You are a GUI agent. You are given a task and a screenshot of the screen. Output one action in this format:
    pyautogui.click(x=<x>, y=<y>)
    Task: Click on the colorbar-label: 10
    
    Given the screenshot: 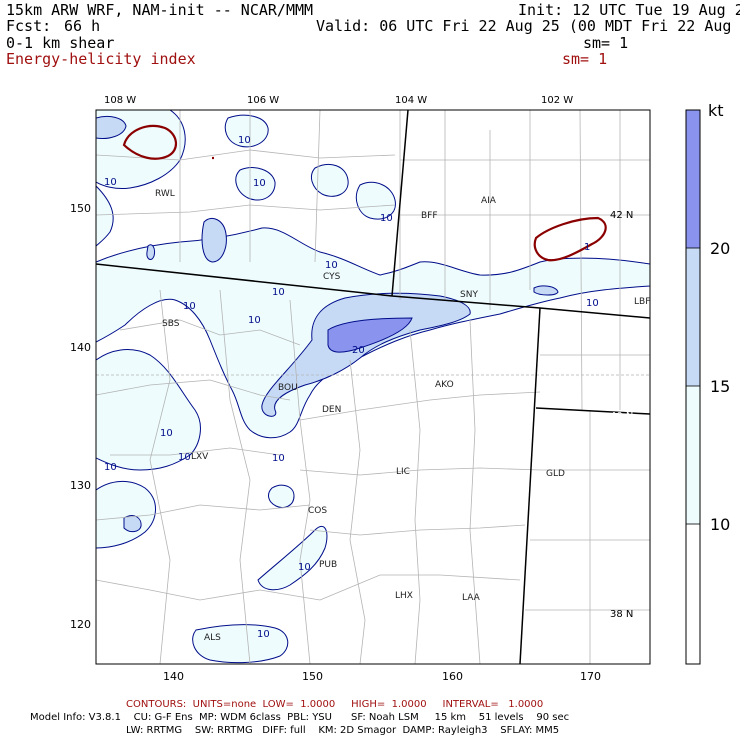 What is the action you would take?
    pyautogui.click(x=720, y=524)
    